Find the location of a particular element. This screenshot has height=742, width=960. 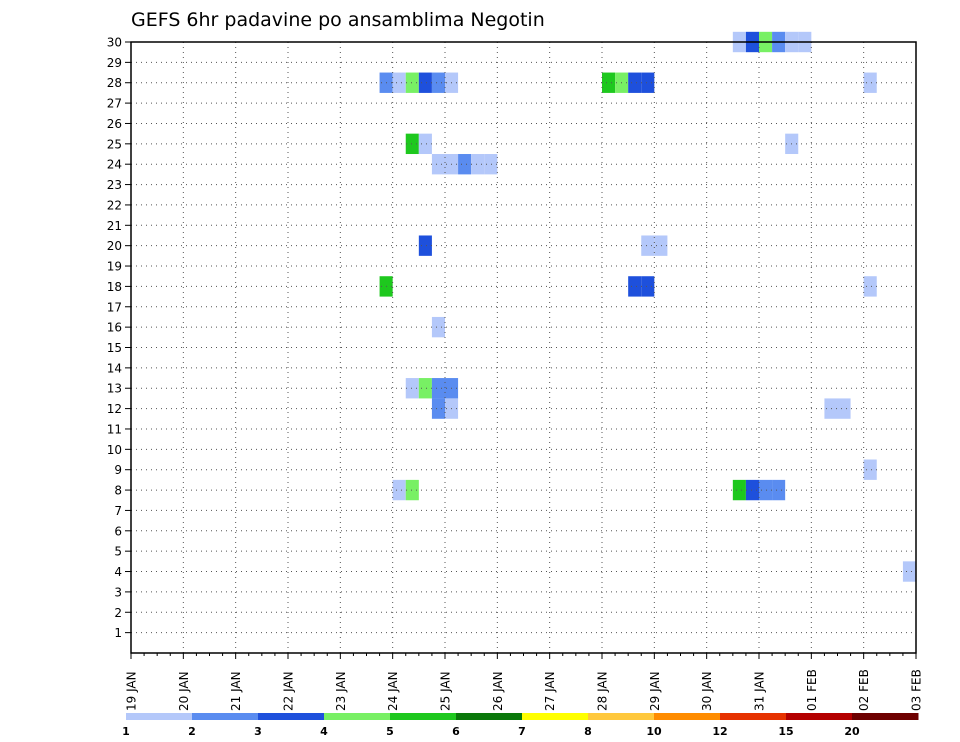

y-tick-label-24: 24 is located at coordinates (114, 165).